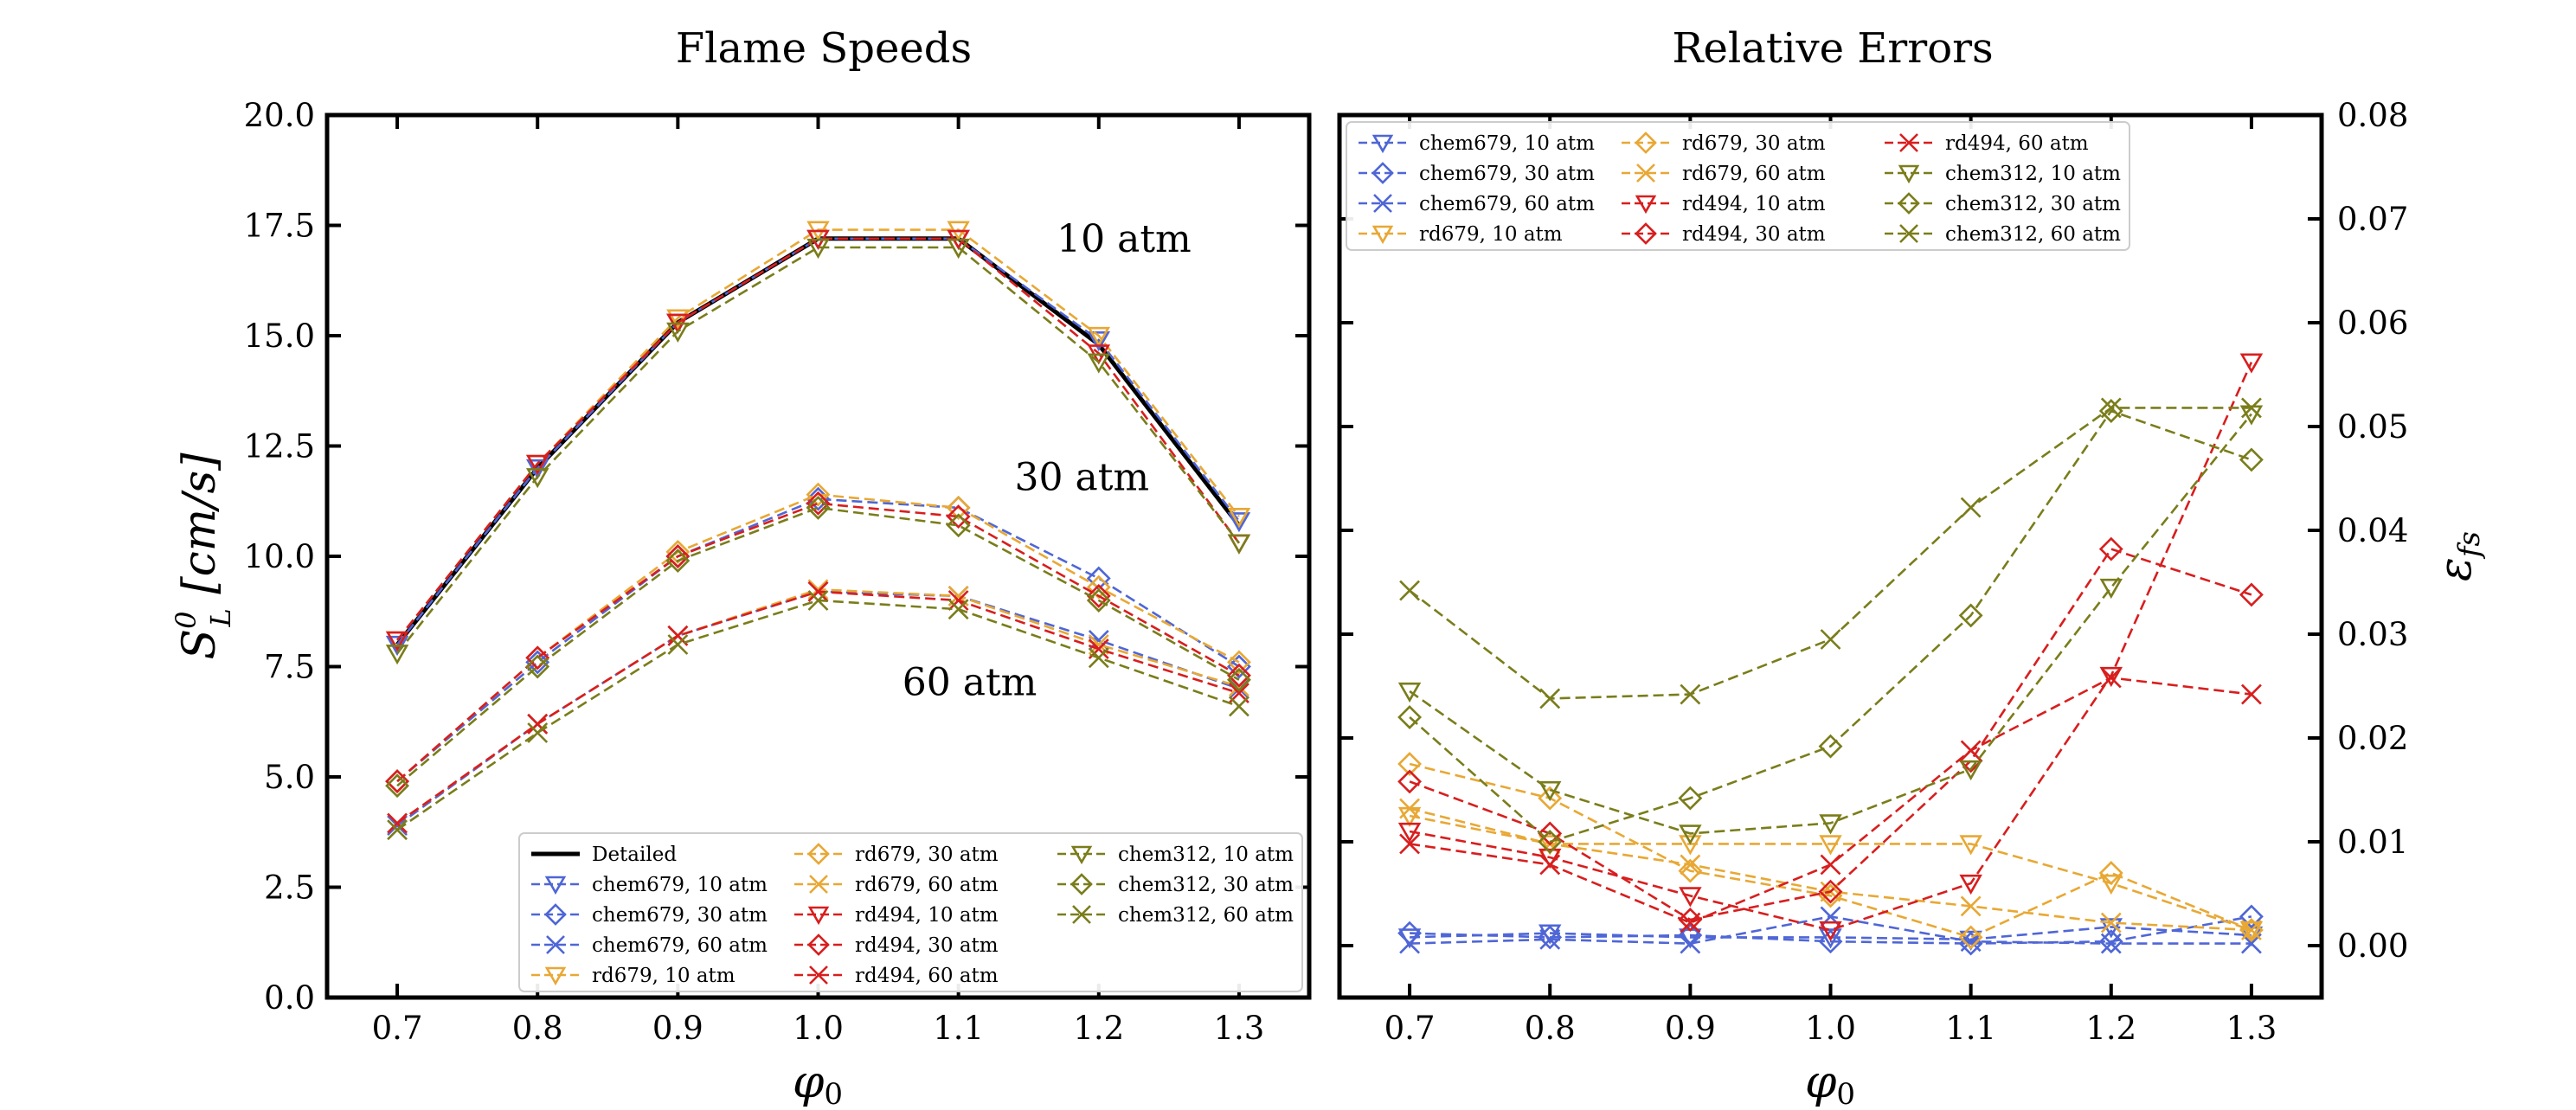 The height and width of the screenshot is (1110, 2576). I want to click on legend-label: chem312, 60 atm, so click(2033, 234).